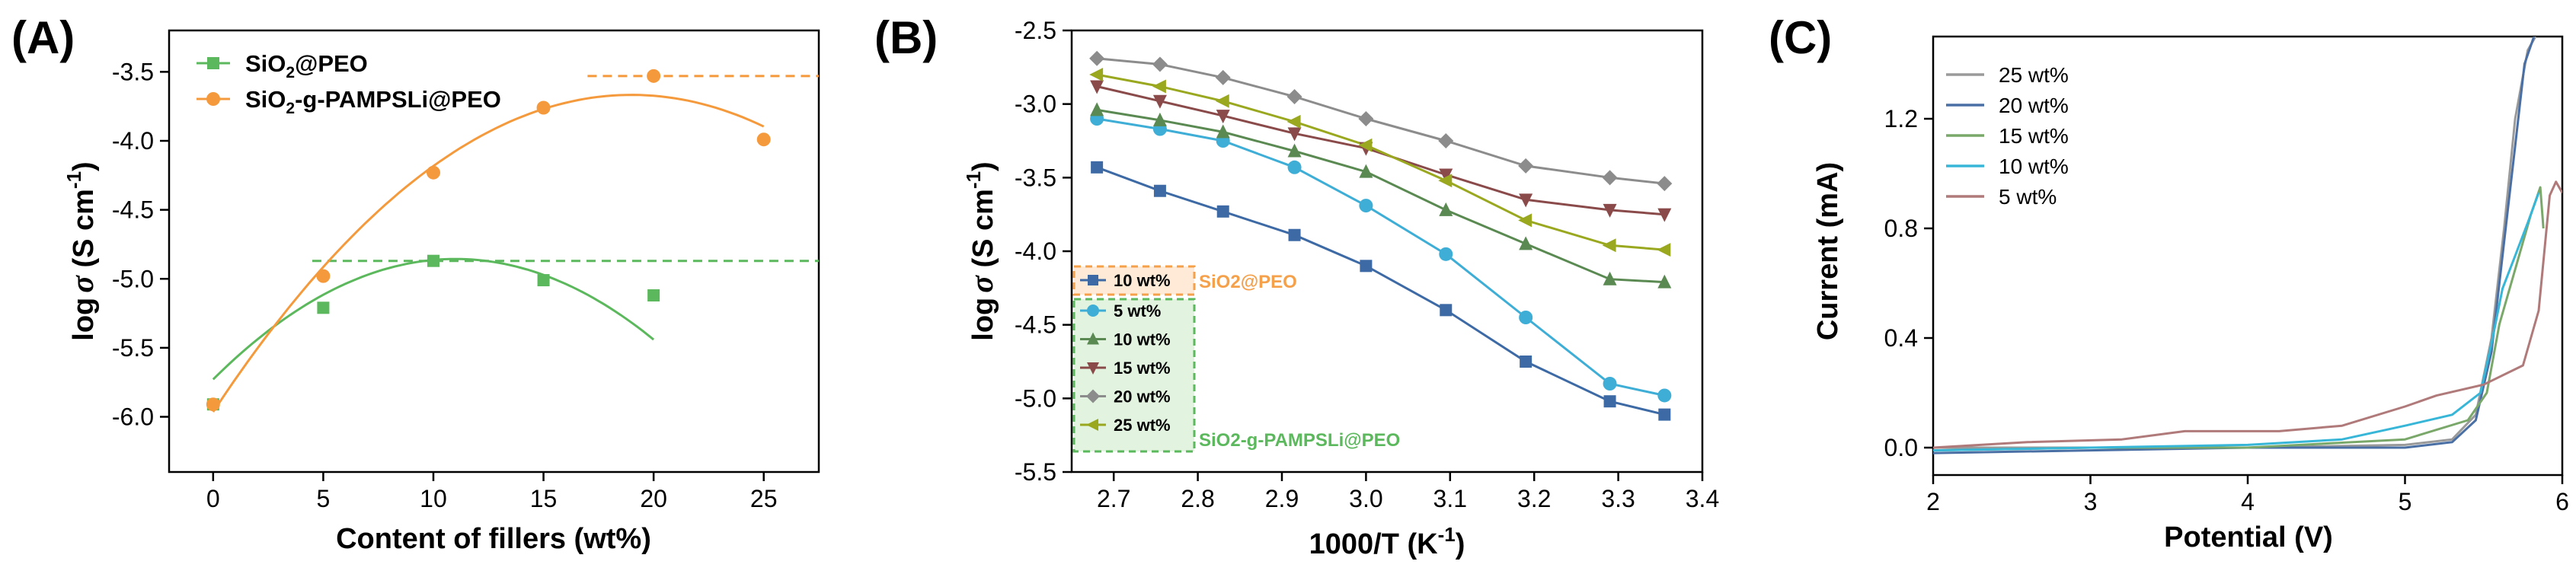  I want to click on panel-a-x-axis-label: Content of fillers (wt%), so click(494, 539).